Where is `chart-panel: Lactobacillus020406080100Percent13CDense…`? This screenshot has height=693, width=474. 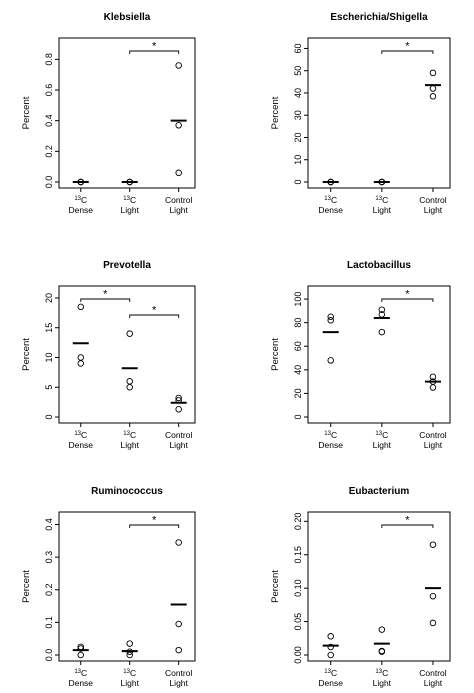
chart-panel: Lactobacillus020406080100Percent13CDense… is located at coordinates (360, 355).